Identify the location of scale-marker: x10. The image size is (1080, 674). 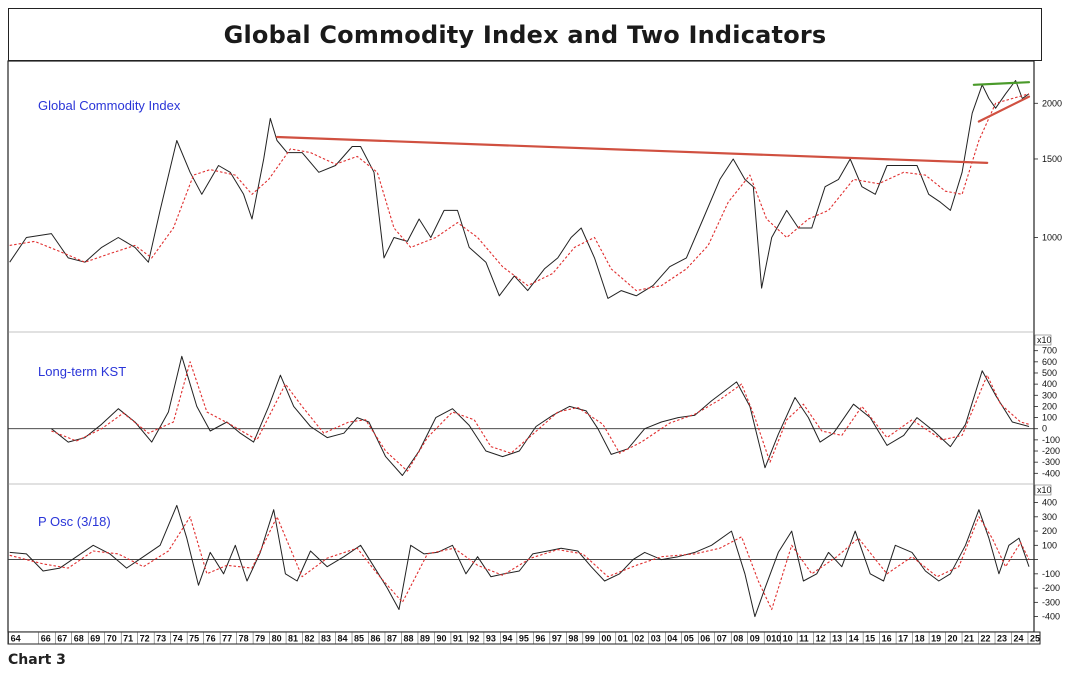
(1044, 490).